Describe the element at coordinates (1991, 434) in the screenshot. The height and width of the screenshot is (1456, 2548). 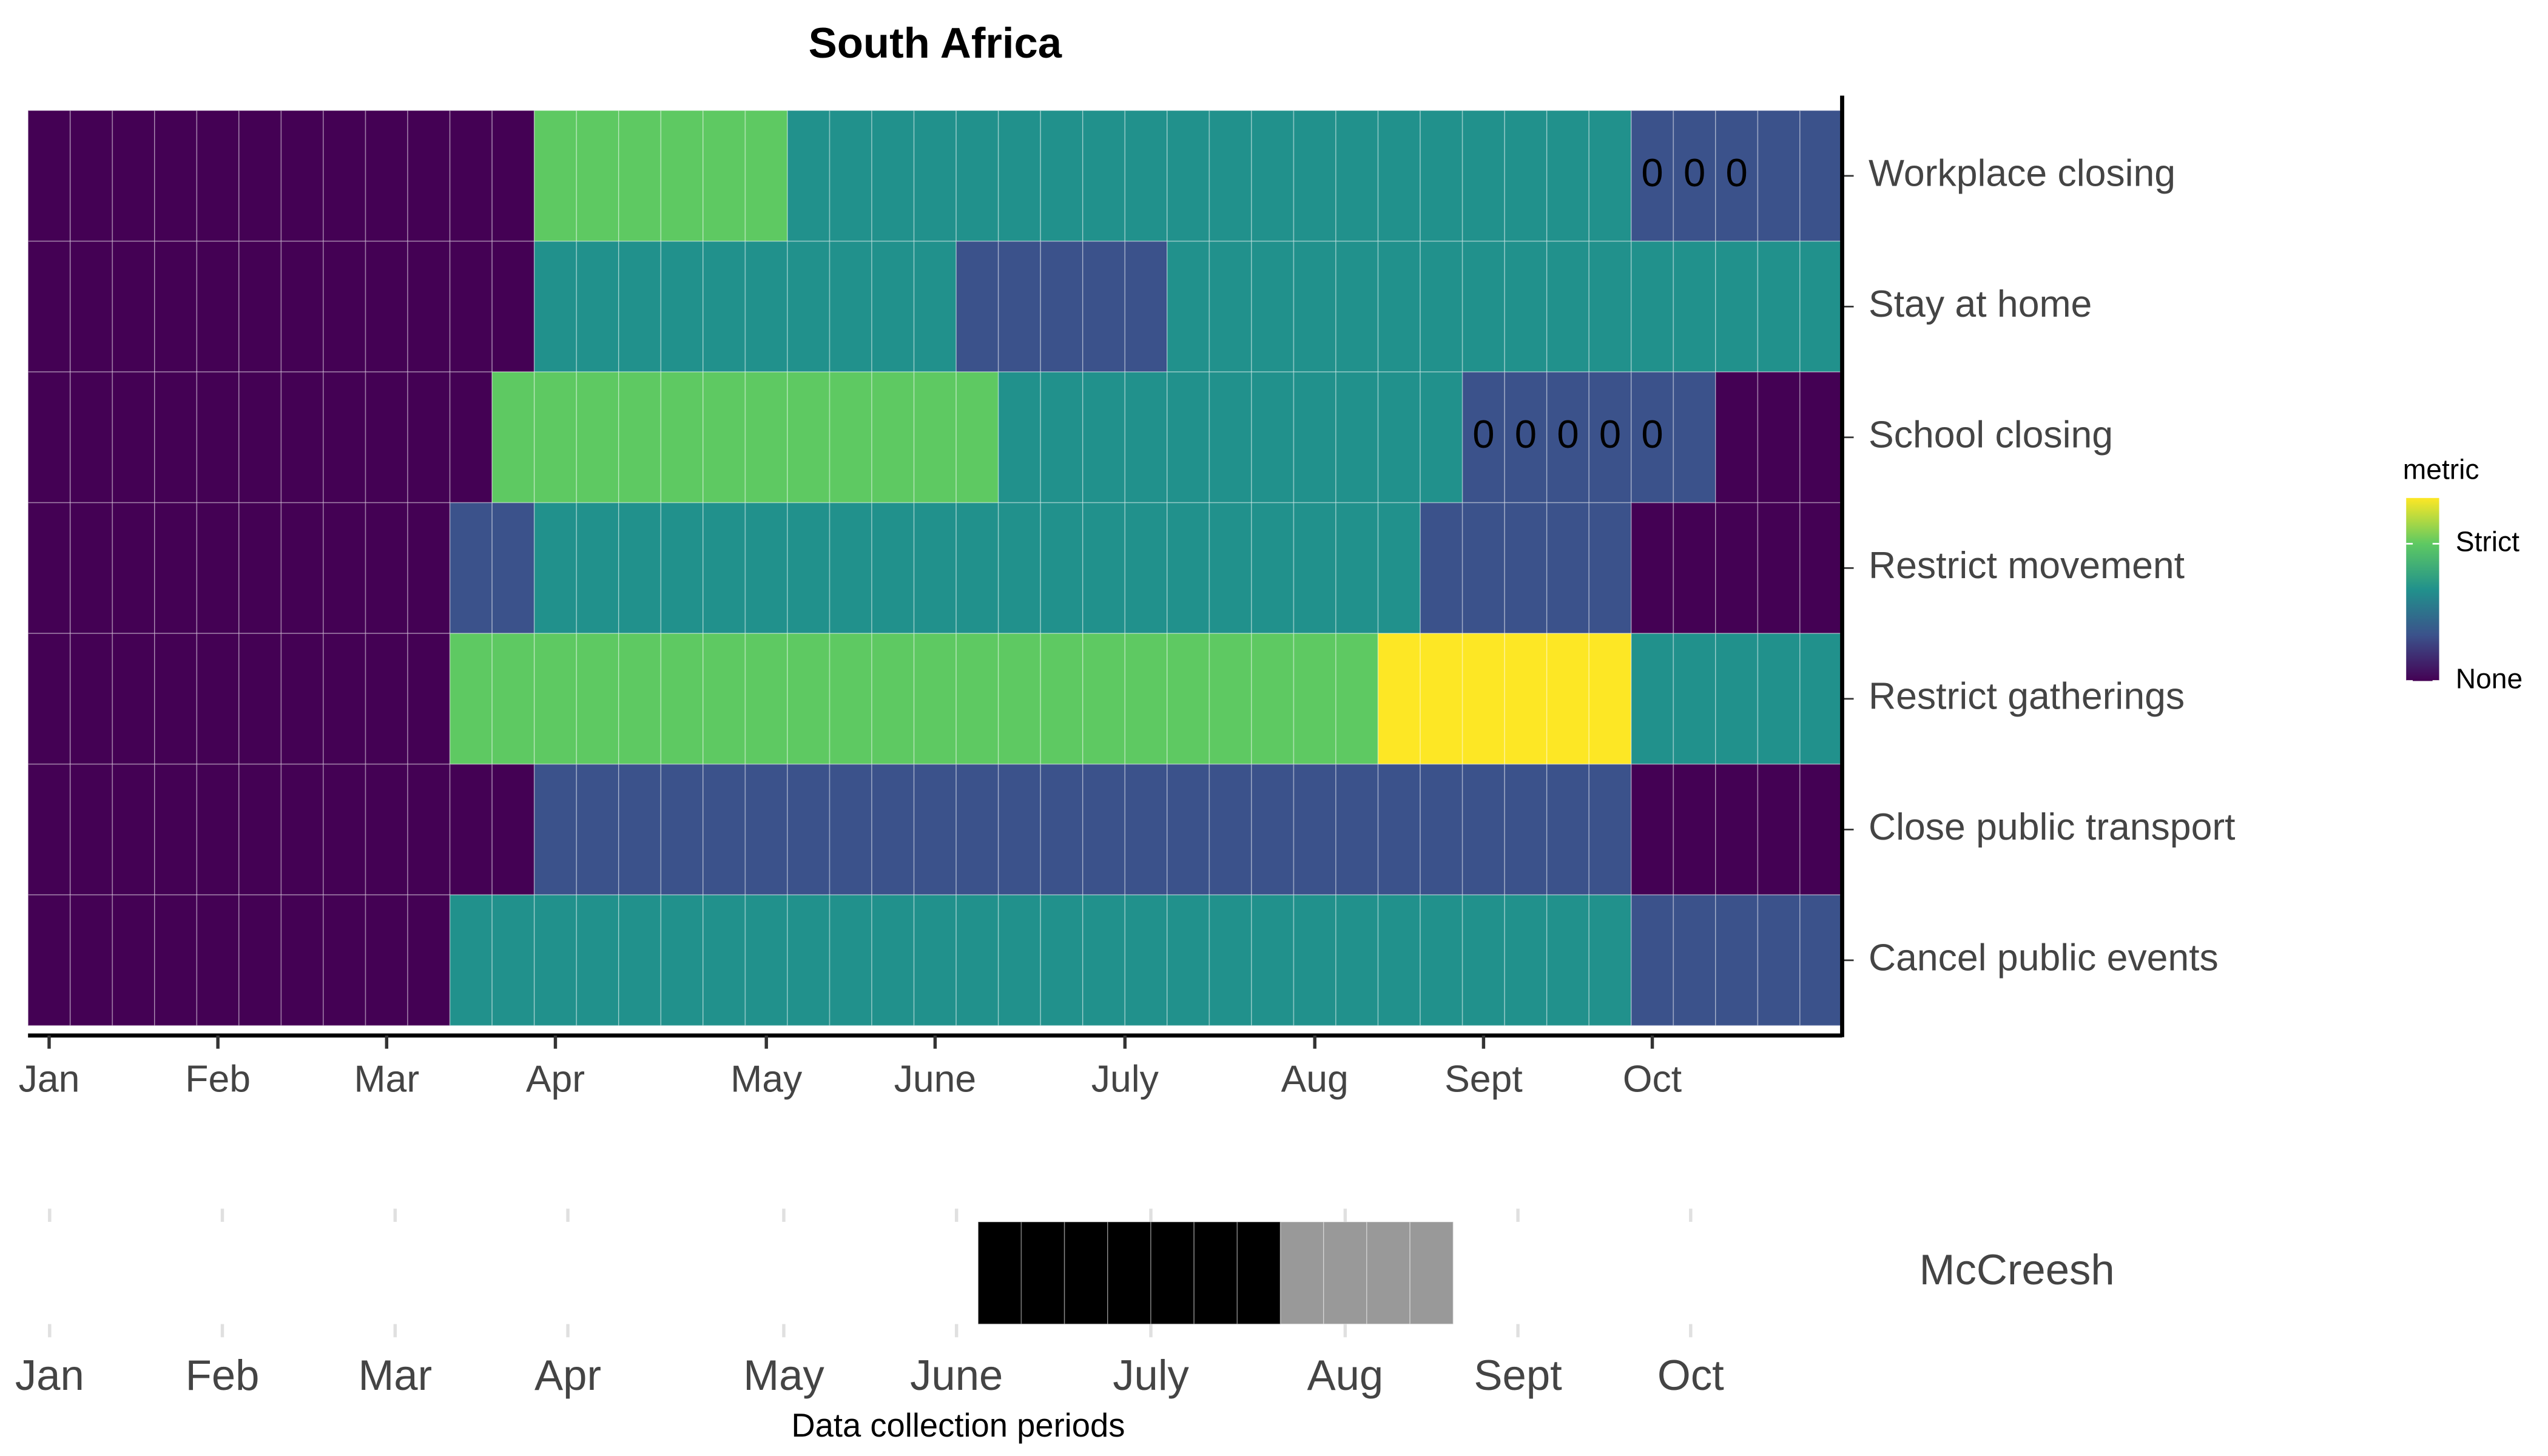
I see `y-tick-label: School closing` at that location.